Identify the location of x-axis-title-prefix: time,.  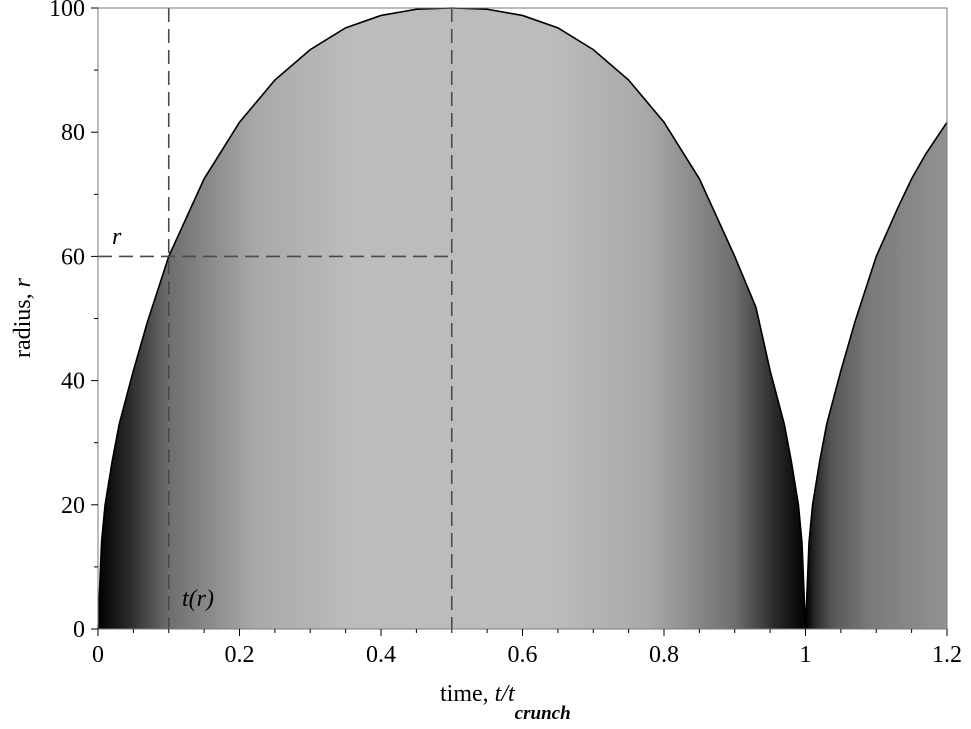
(467, 694).